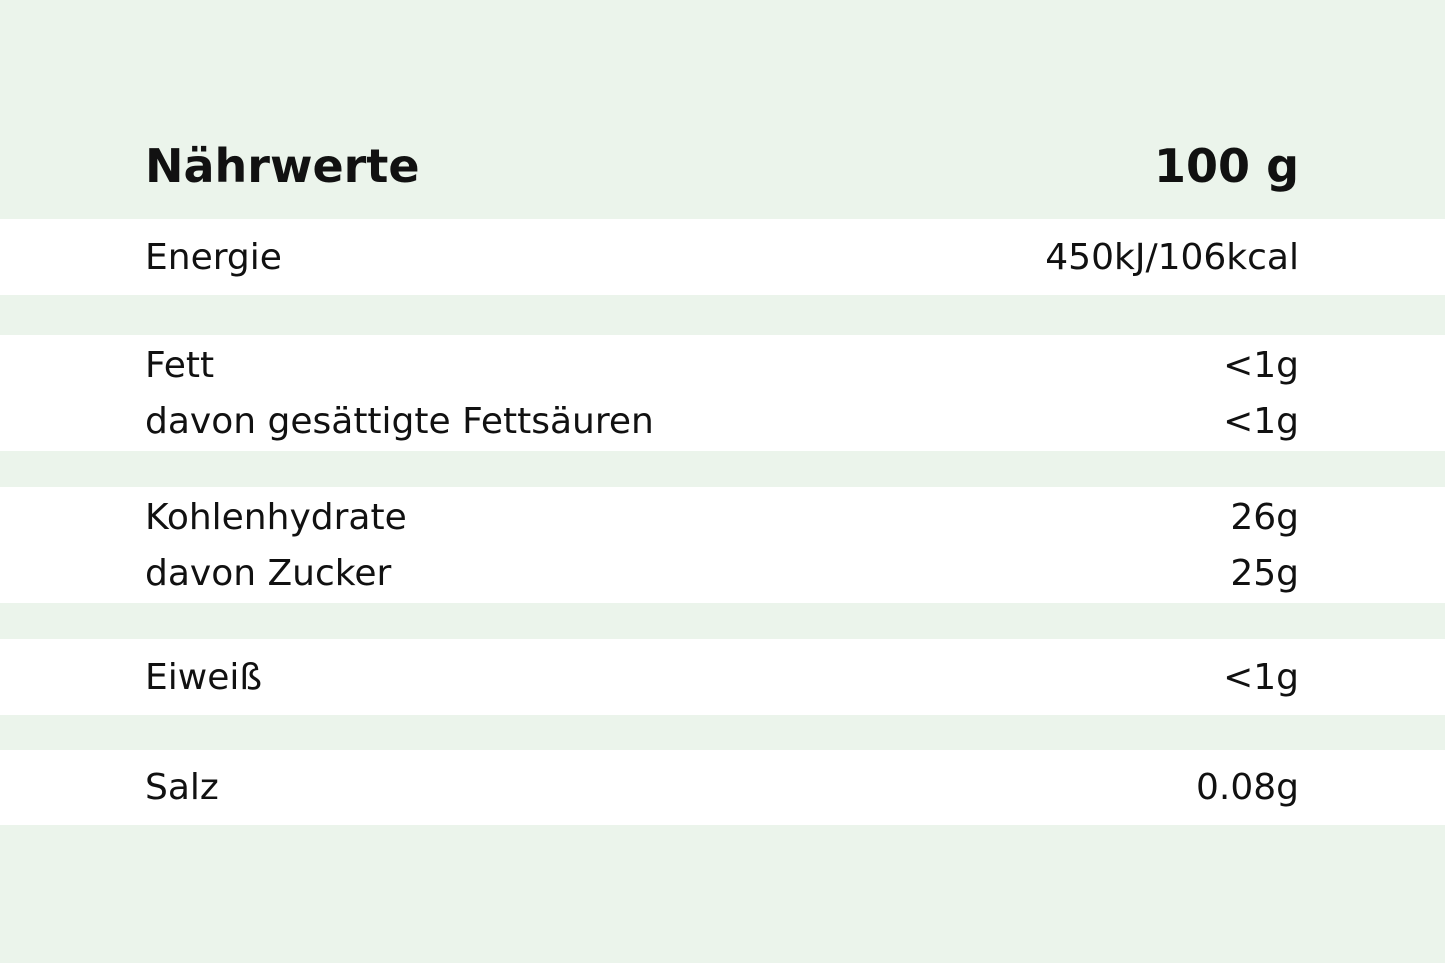 The width and height of the screenshot is (1445, 963). I want to click on table-row: Eiweiß <1g, so click(722, 677).